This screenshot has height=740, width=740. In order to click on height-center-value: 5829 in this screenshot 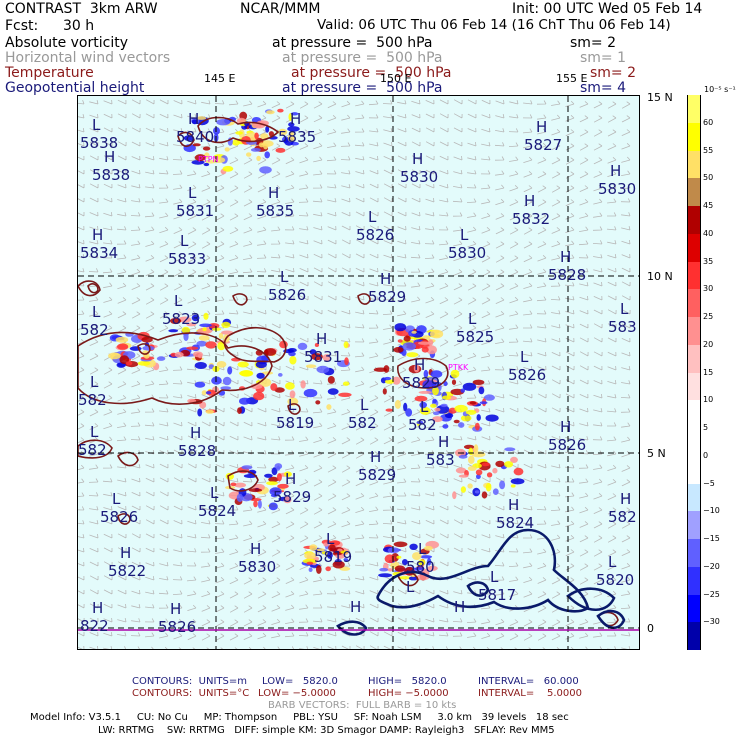, I will do `click(421, 383)`.